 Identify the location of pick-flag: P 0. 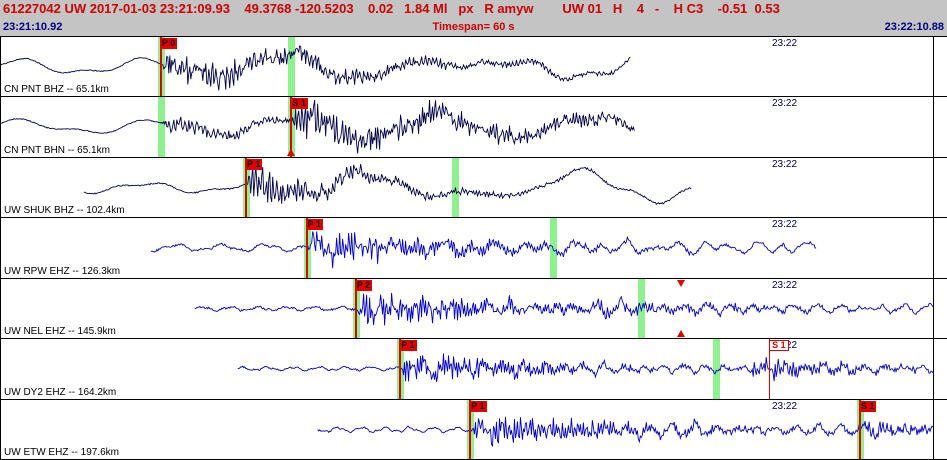
(168, 43).